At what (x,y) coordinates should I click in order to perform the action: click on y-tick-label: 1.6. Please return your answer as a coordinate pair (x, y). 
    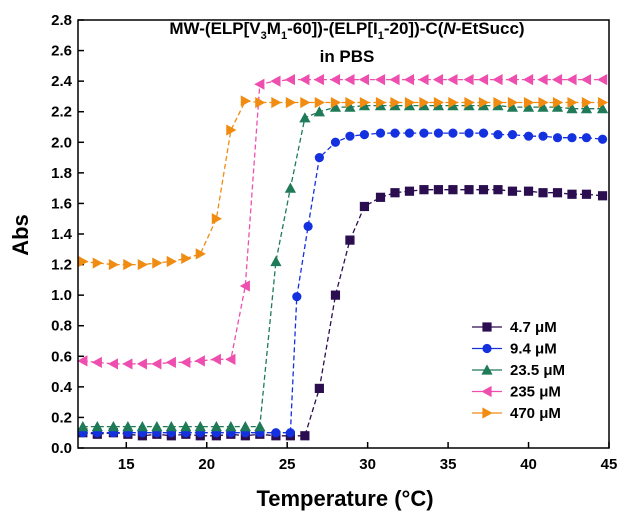
    Looking at the image, I should click on (61, 203).